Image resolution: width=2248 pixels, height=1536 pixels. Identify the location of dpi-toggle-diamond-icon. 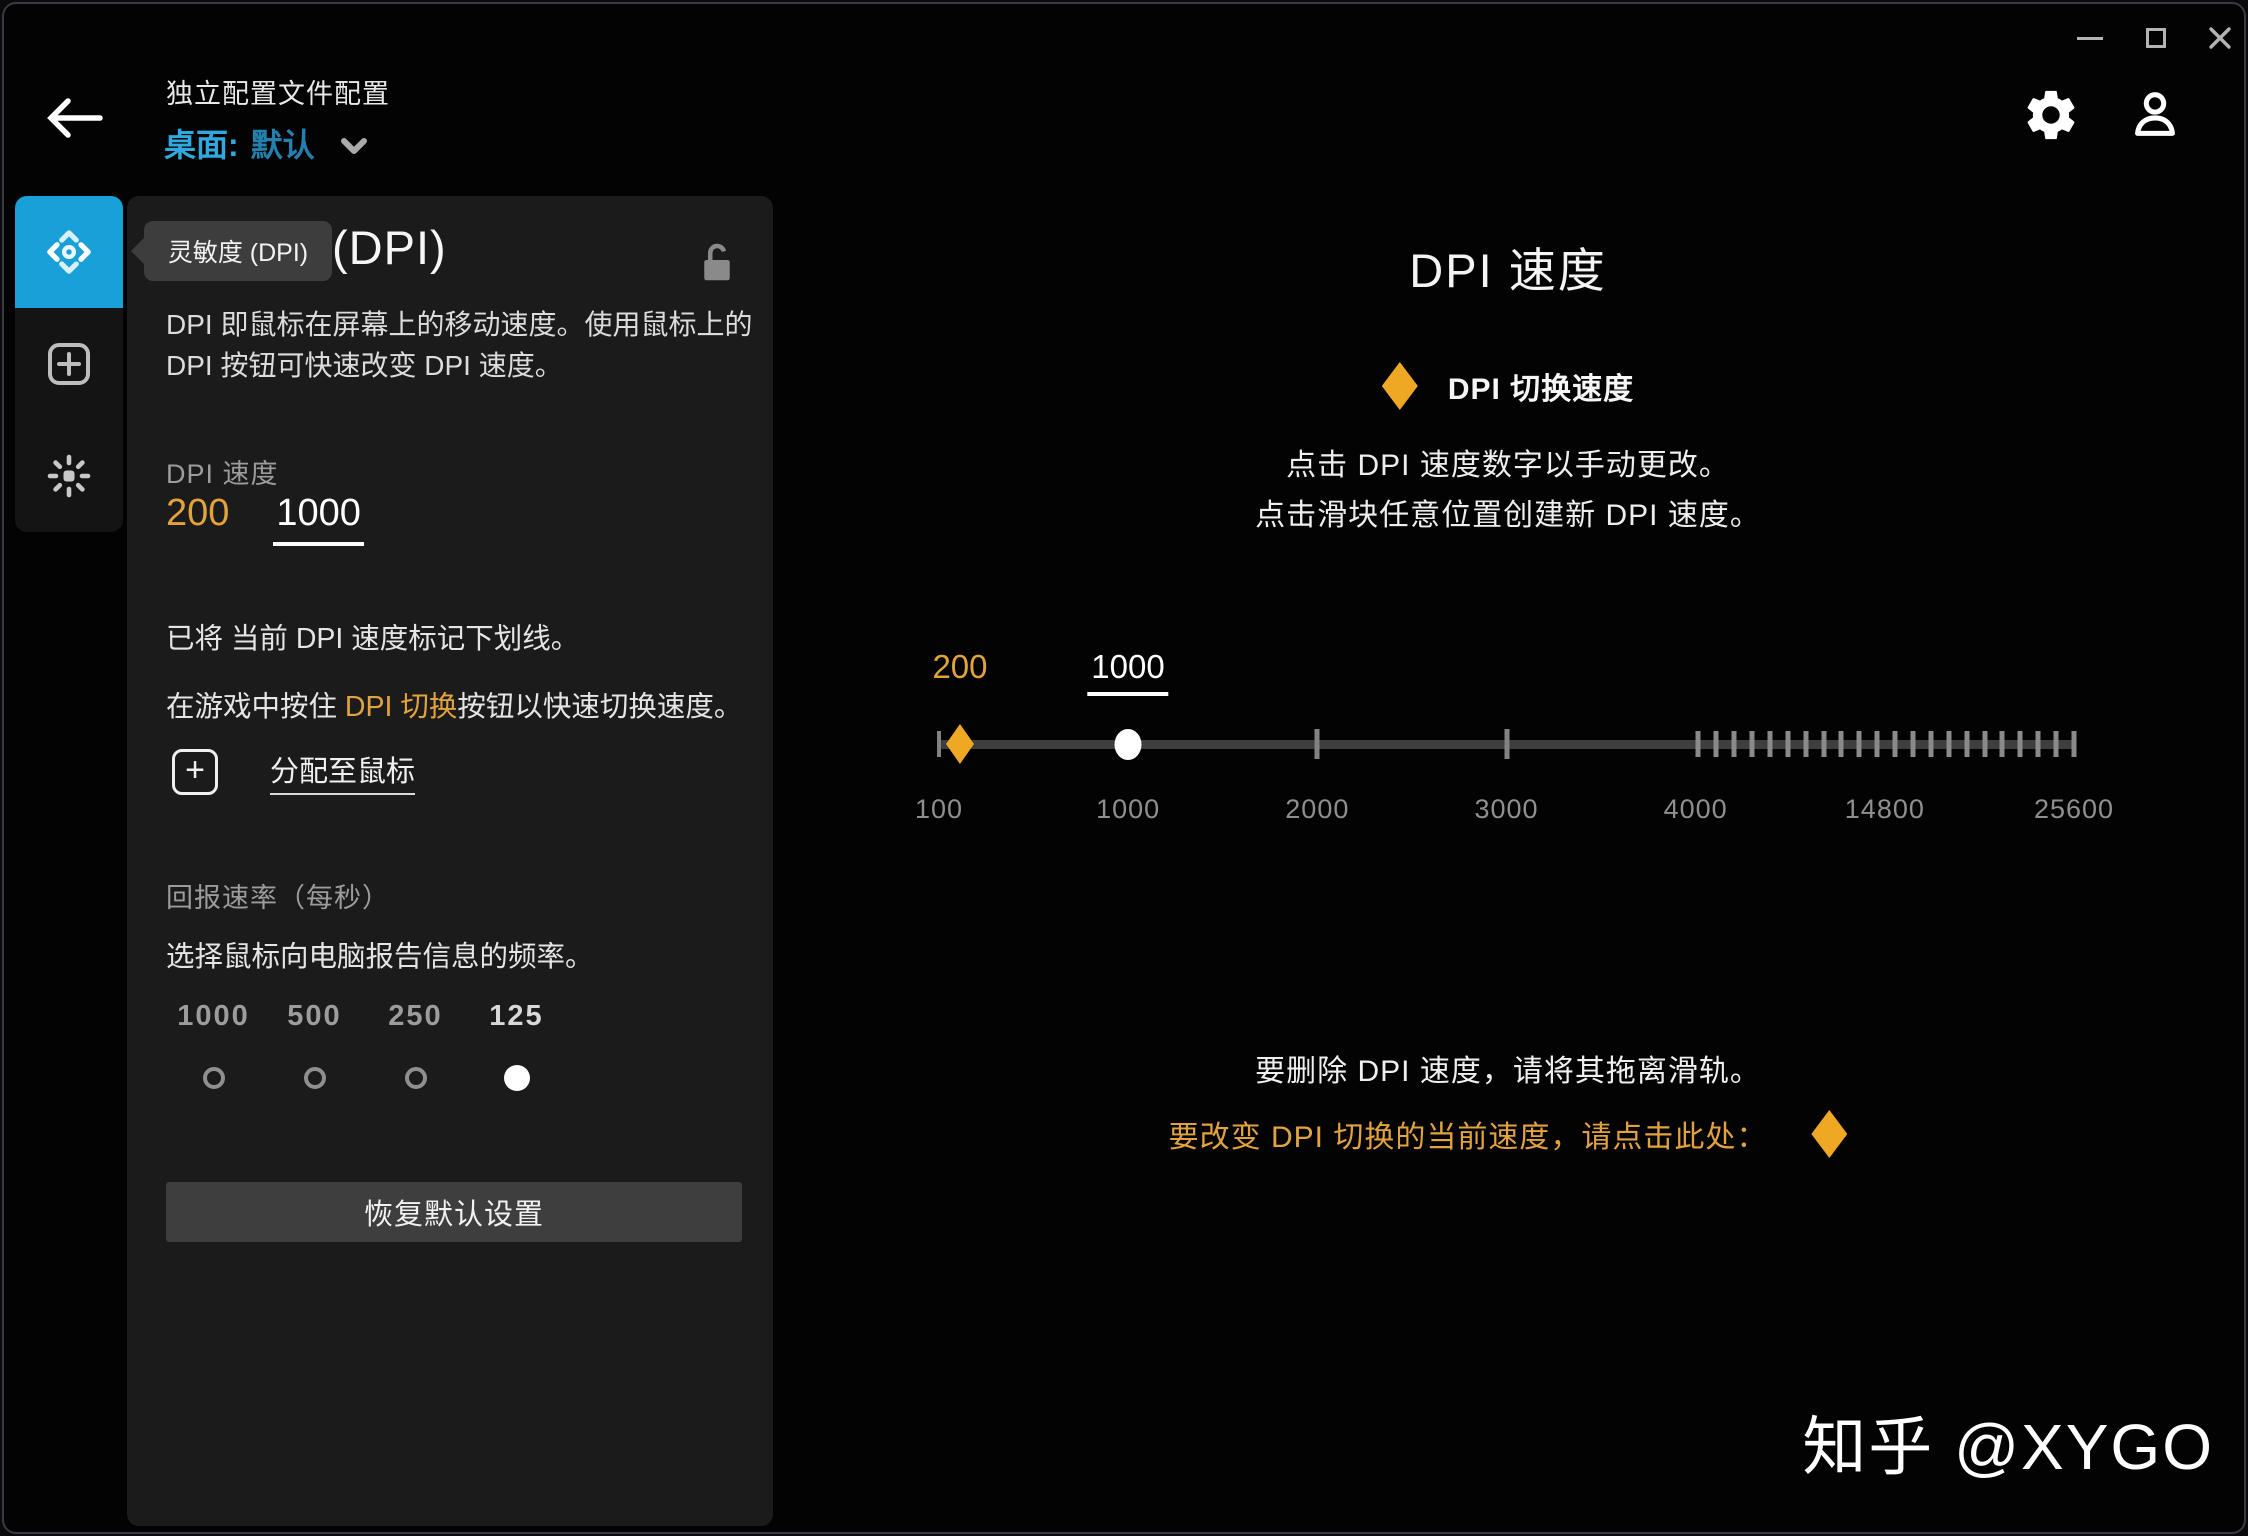
(1399, 386).